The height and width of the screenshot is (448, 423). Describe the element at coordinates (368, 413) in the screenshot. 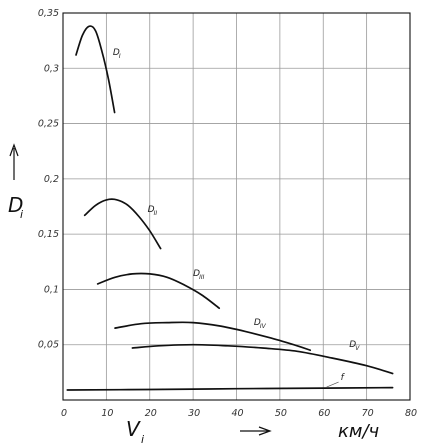

I see `x-tick-label: 70` at that location.